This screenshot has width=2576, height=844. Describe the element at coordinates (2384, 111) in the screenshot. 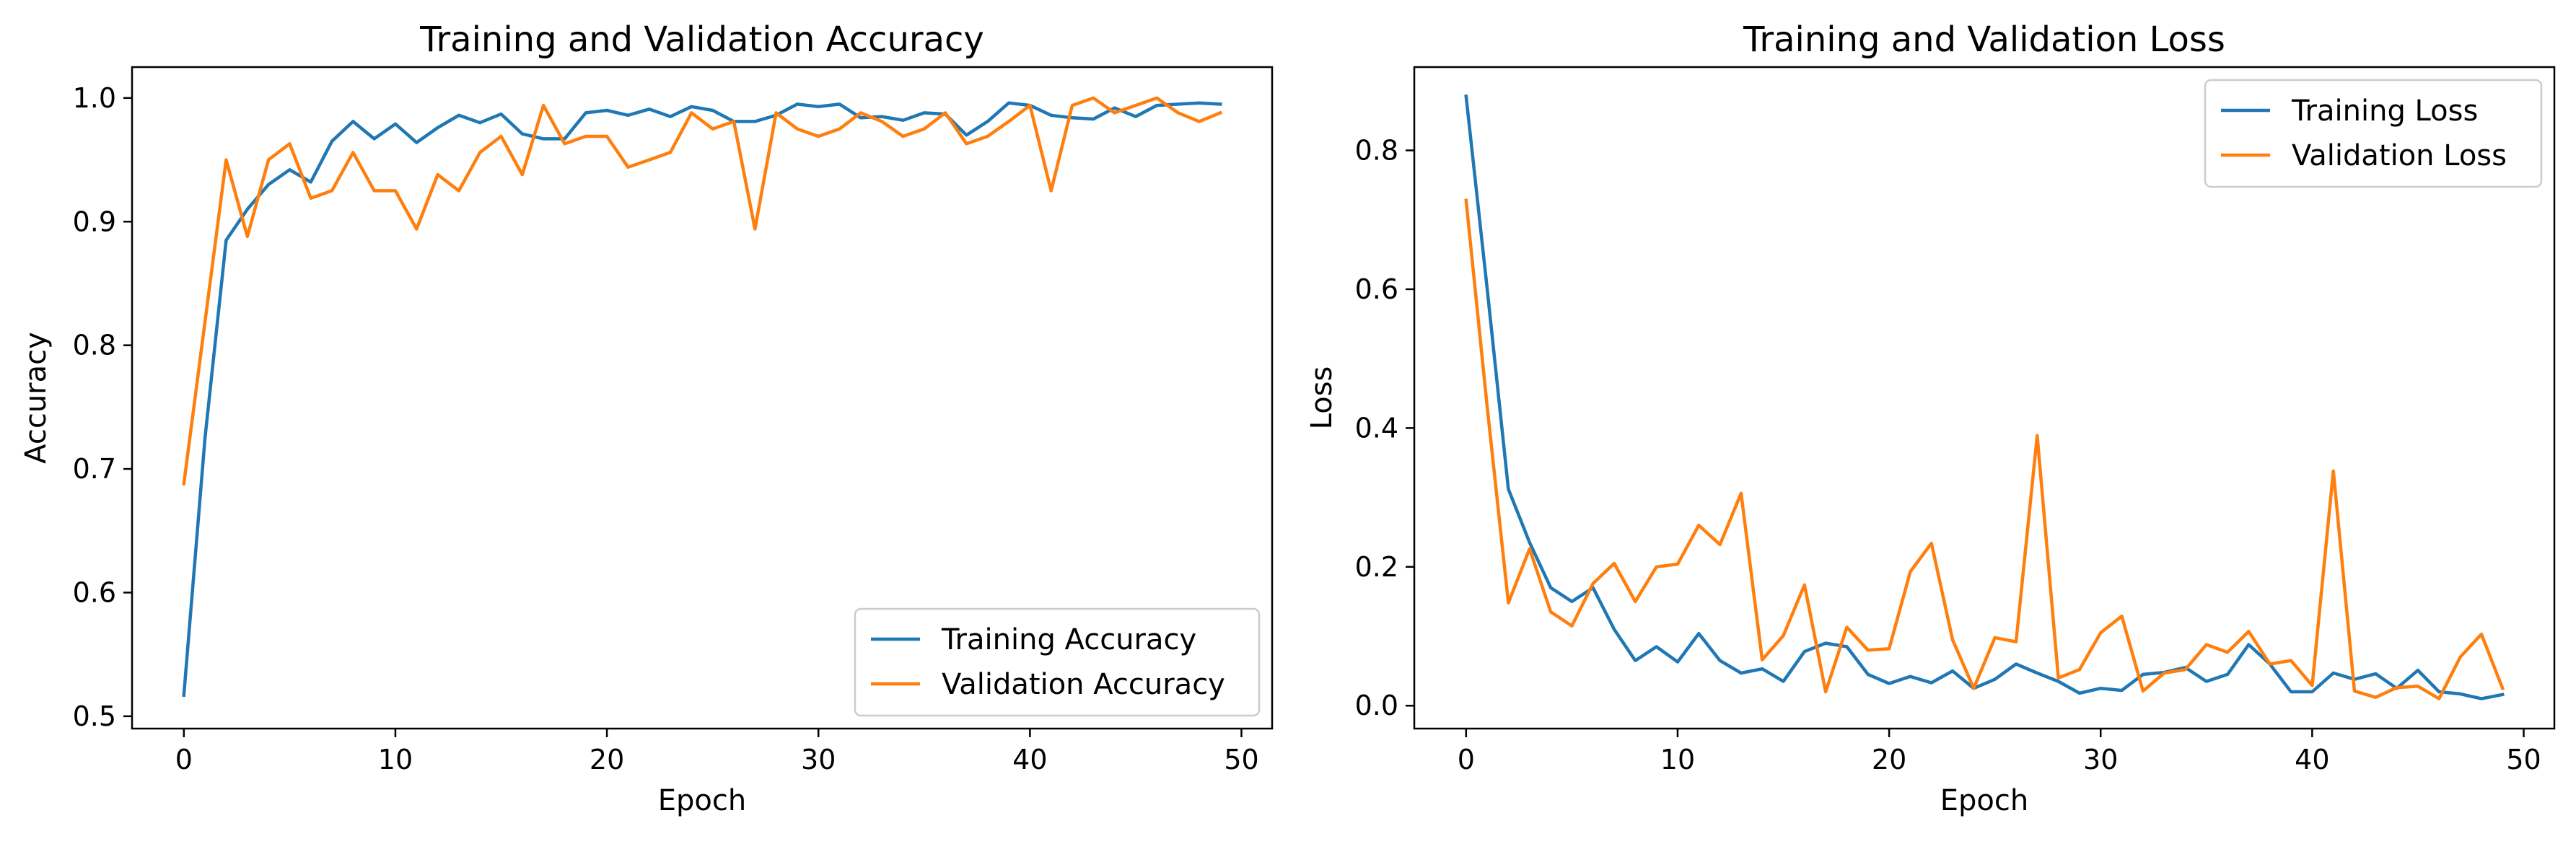

I see `legend-label-1: Training Loss` at that location.